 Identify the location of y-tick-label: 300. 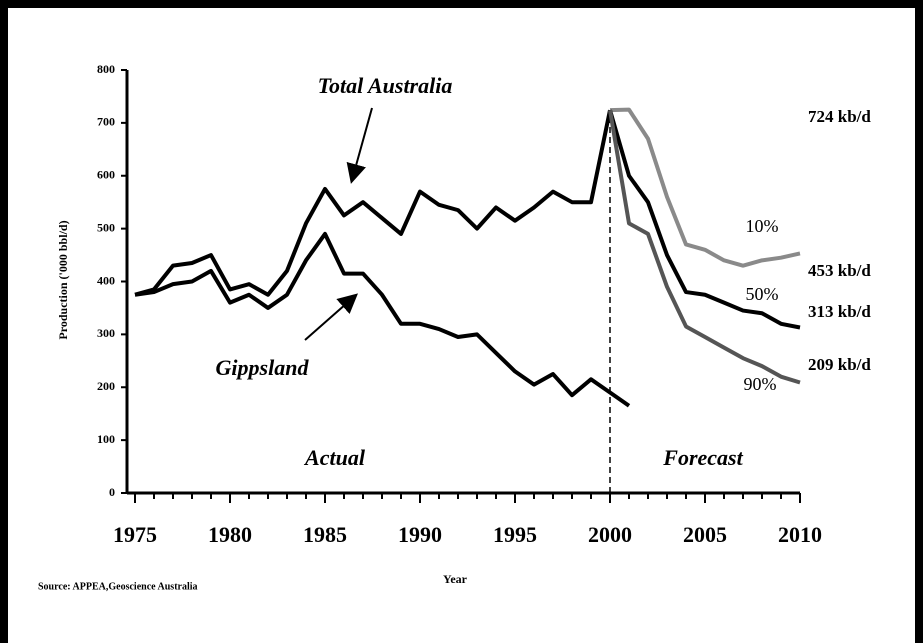
(106, 333).